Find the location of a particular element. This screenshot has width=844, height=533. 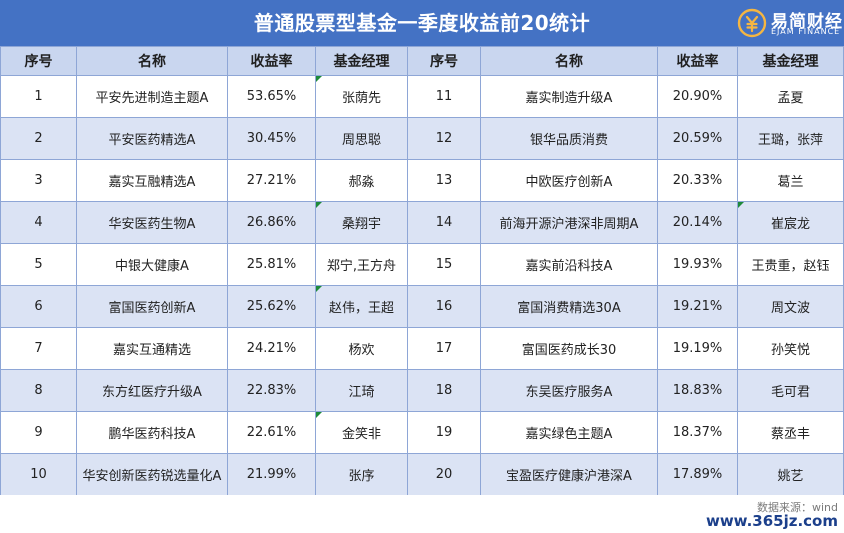

fund-name-cell: 鹏华医药科技A is located at coordinates (152, 432).